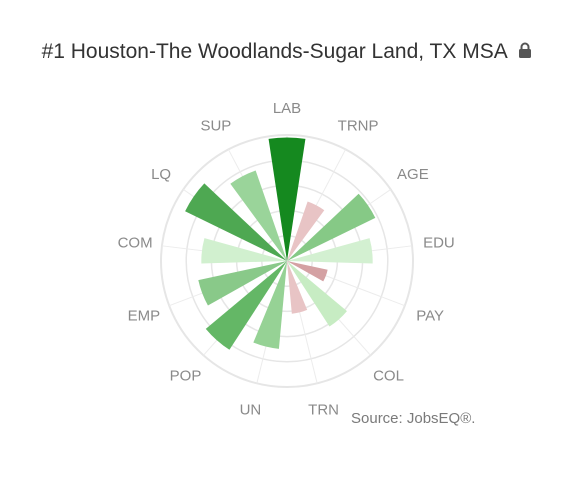 The width and height of the screenshot is (574, 482). What do you see at coordinates (287, 199) in the screenshot?
I see `bar-lab` at bounding box center [287, 199].